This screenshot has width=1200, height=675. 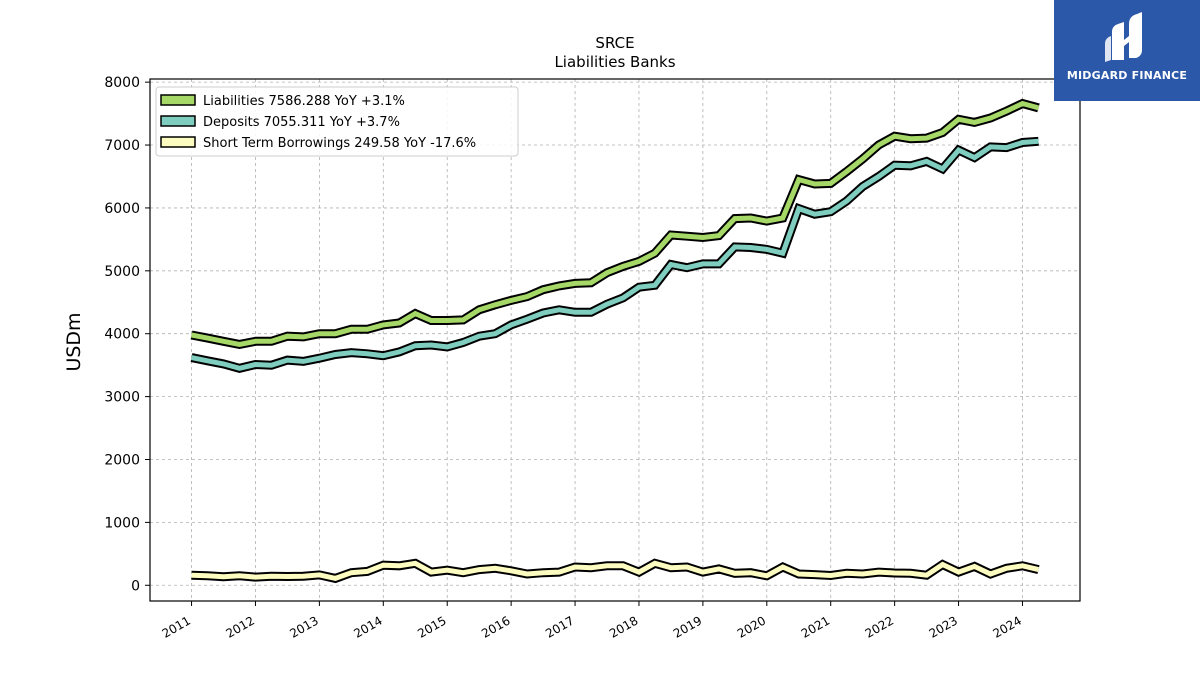 I want to click on y-tick-label: 3000, so click(x=122, y=398).